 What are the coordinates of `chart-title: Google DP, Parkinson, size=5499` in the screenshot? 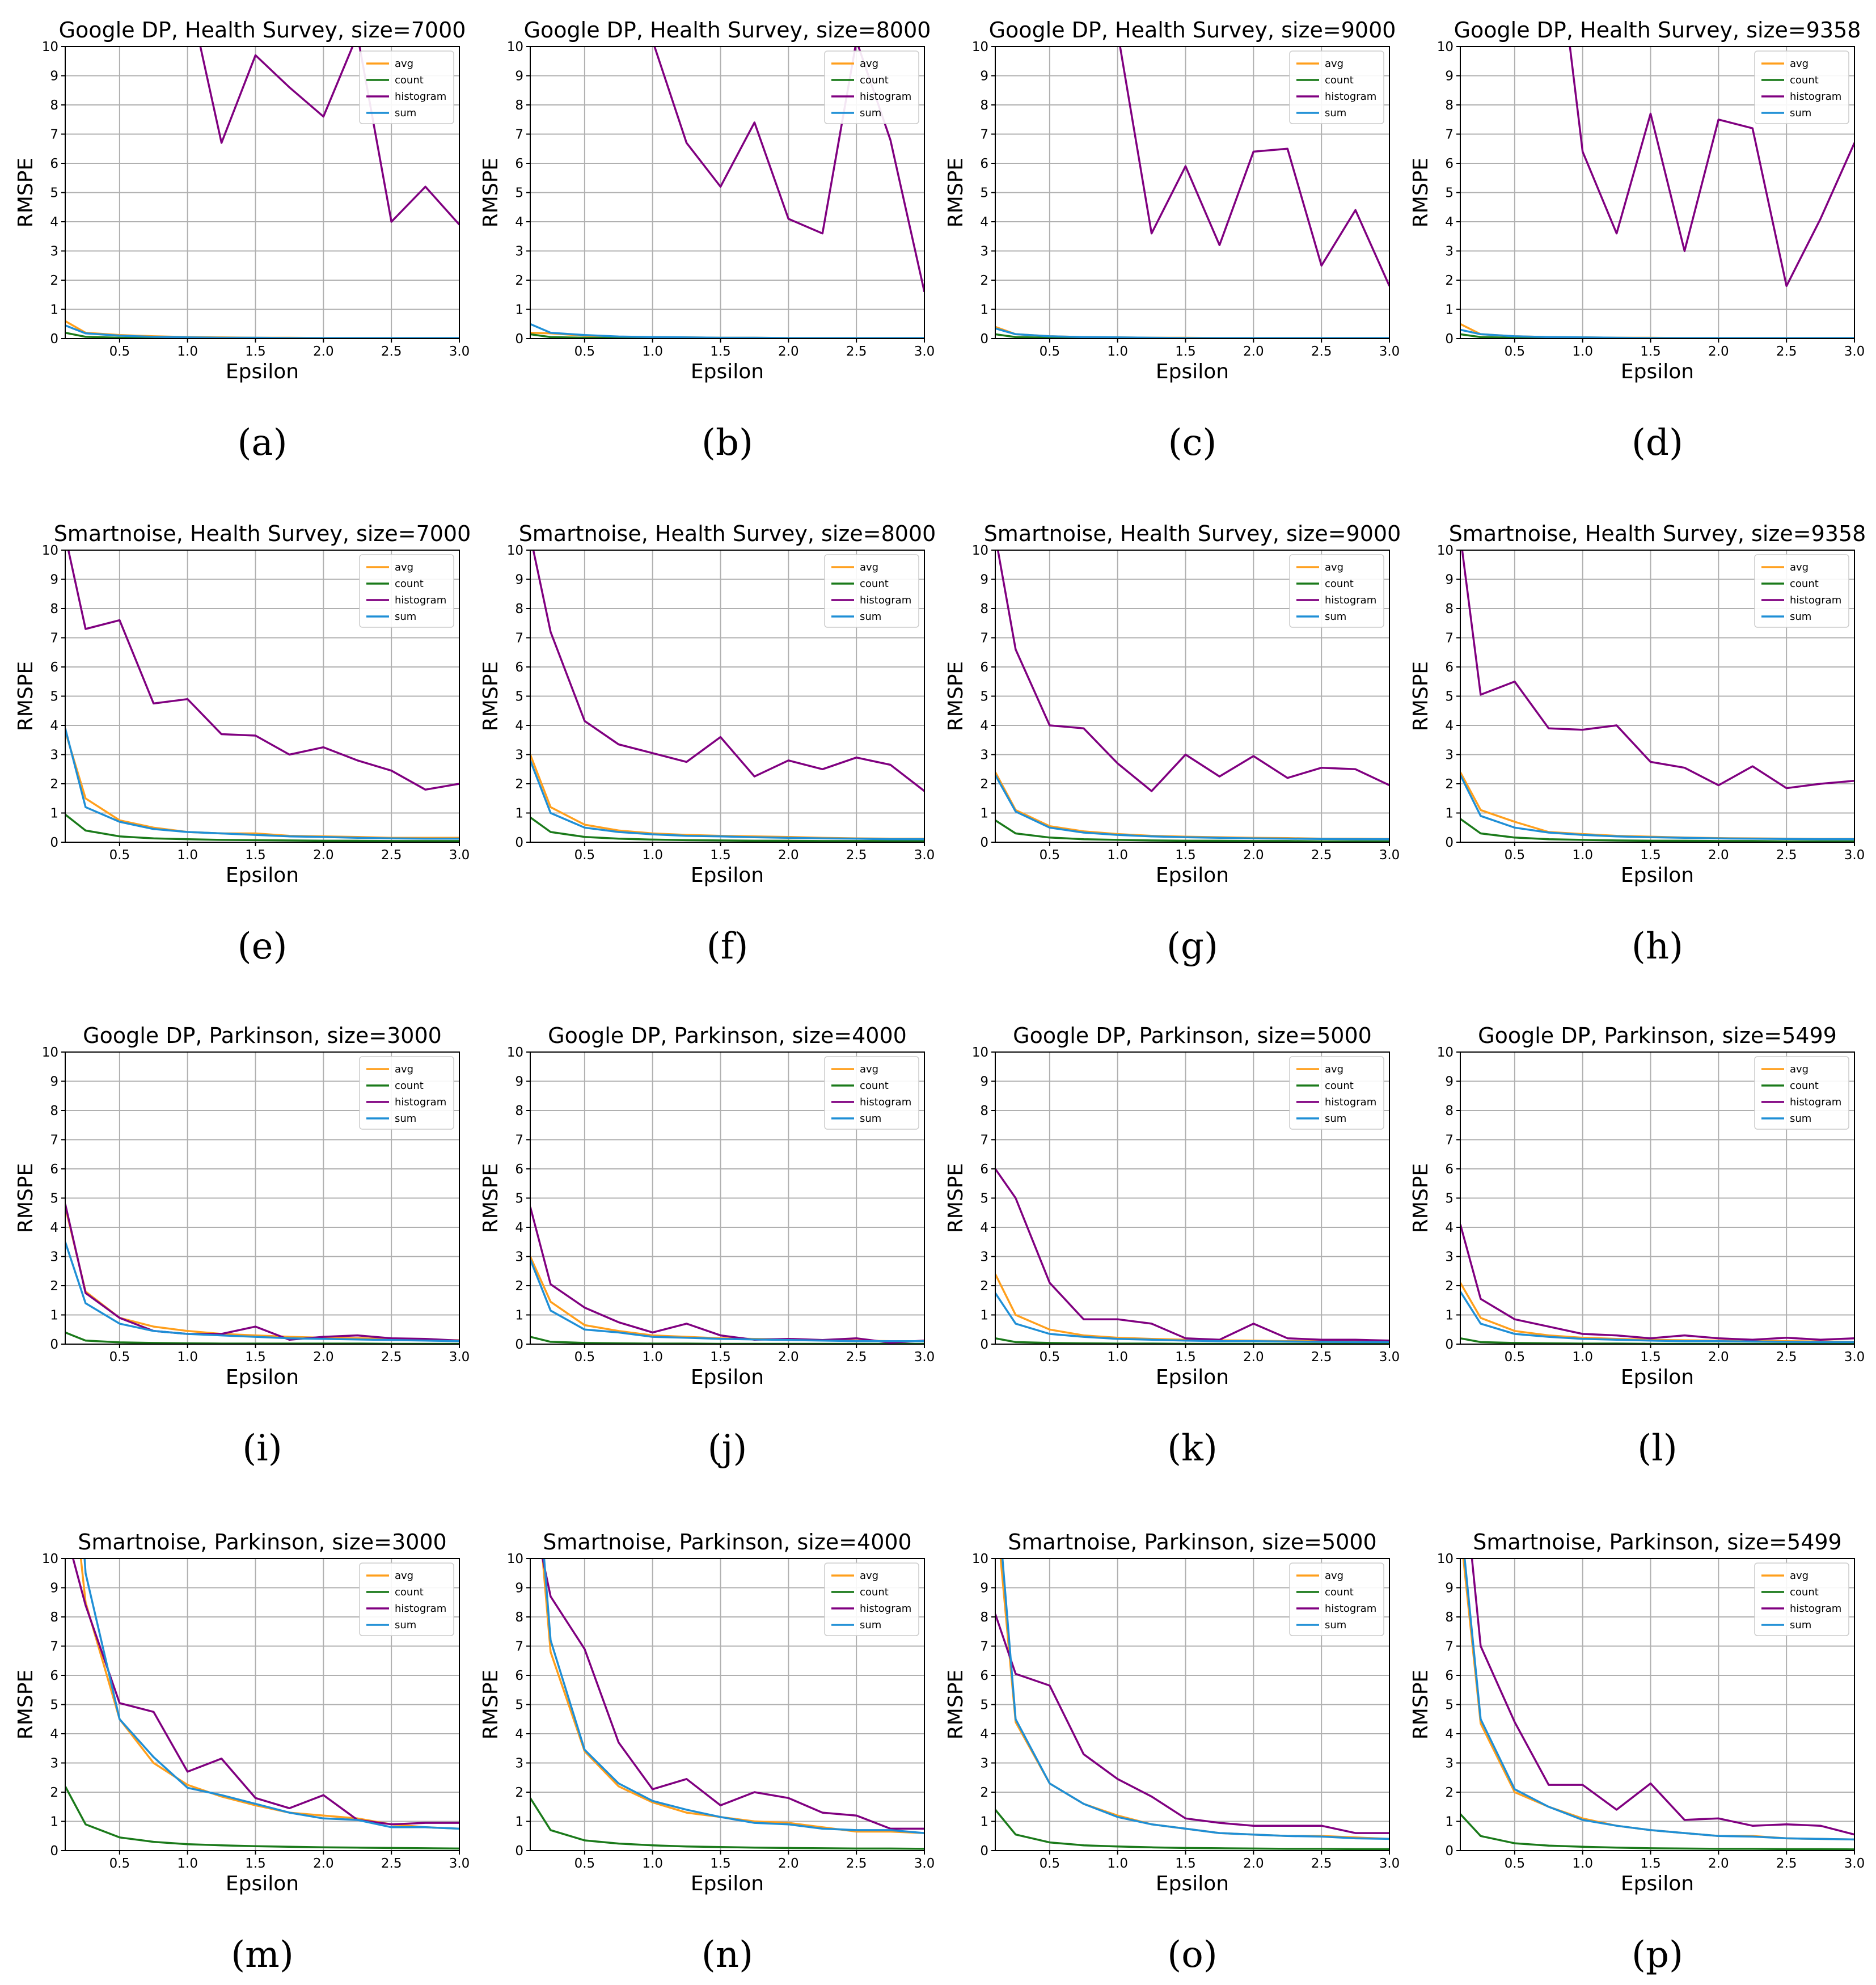 It's located at (1658, 1035).